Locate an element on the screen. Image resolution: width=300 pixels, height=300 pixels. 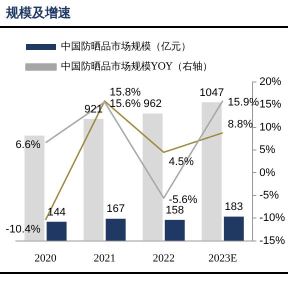
data-label: 15.9% is located at coordinates (244, 102).